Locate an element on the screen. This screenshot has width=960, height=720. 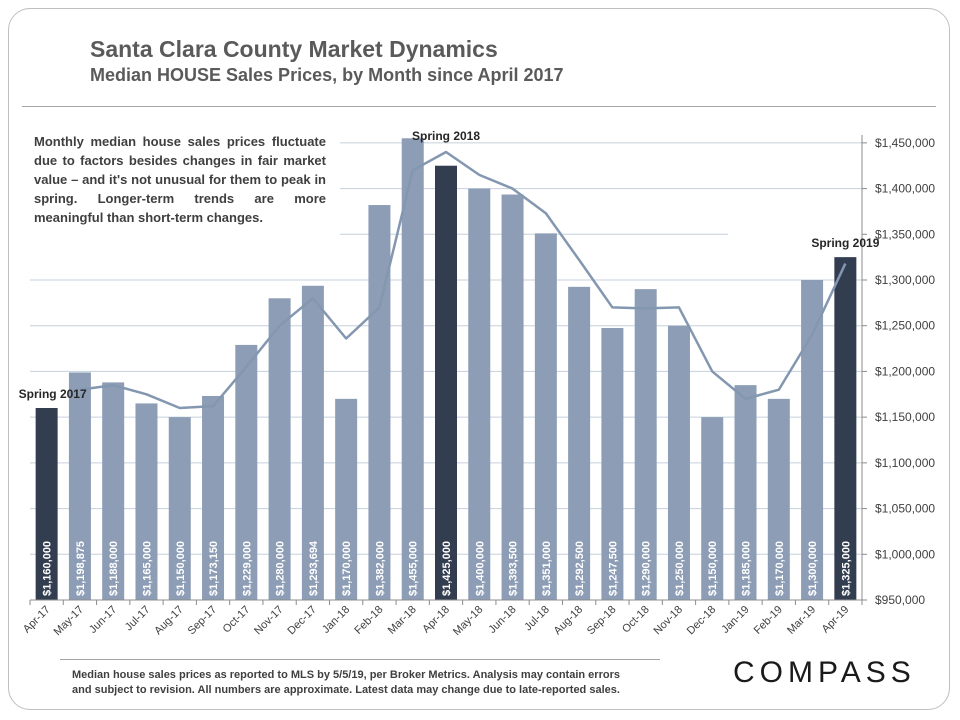
y-tick-label: $1,000,000 is located at coordinates (905, 554).